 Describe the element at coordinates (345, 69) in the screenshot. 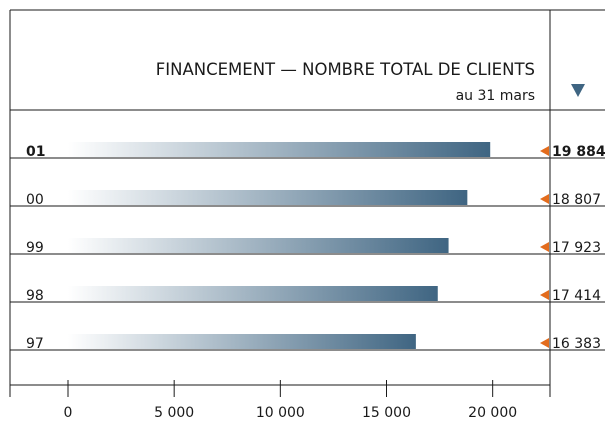

I see `chart-title: FINANCEMENT — NOMBRE TOTAL DE CLIENTS` at that location.